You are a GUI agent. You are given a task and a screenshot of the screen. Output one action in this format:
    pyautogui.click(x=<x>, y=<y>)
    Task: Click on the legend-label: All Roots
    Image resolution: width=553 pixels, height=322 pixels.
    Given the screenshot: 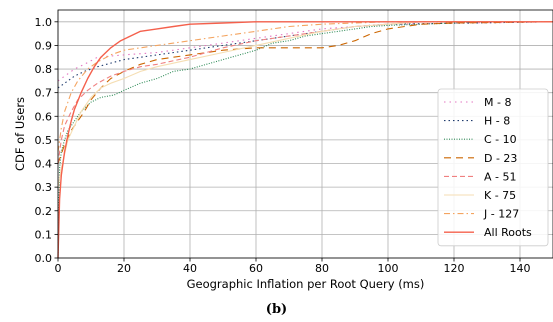 What is the action you would take?
    pyautogui.click(x=508, y=232)
    